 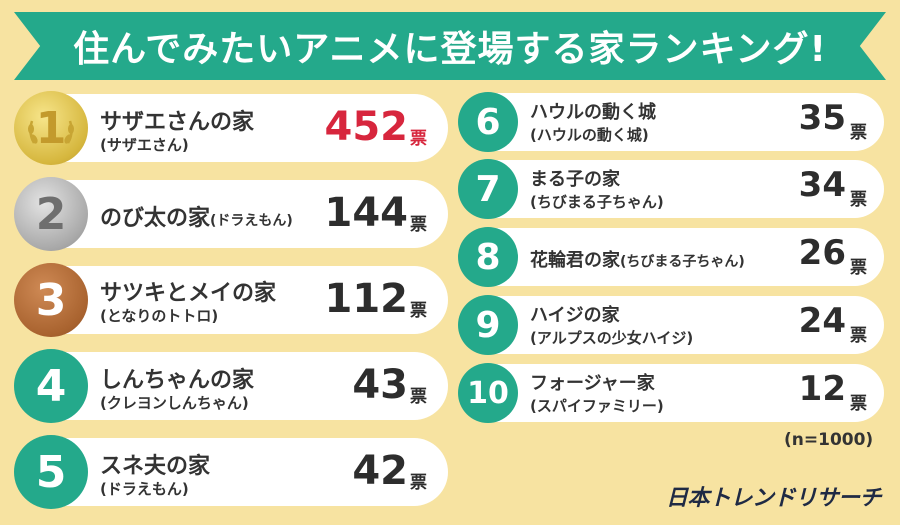 I want to click on rank-4-unit: 票, so click(x=418, y=397).